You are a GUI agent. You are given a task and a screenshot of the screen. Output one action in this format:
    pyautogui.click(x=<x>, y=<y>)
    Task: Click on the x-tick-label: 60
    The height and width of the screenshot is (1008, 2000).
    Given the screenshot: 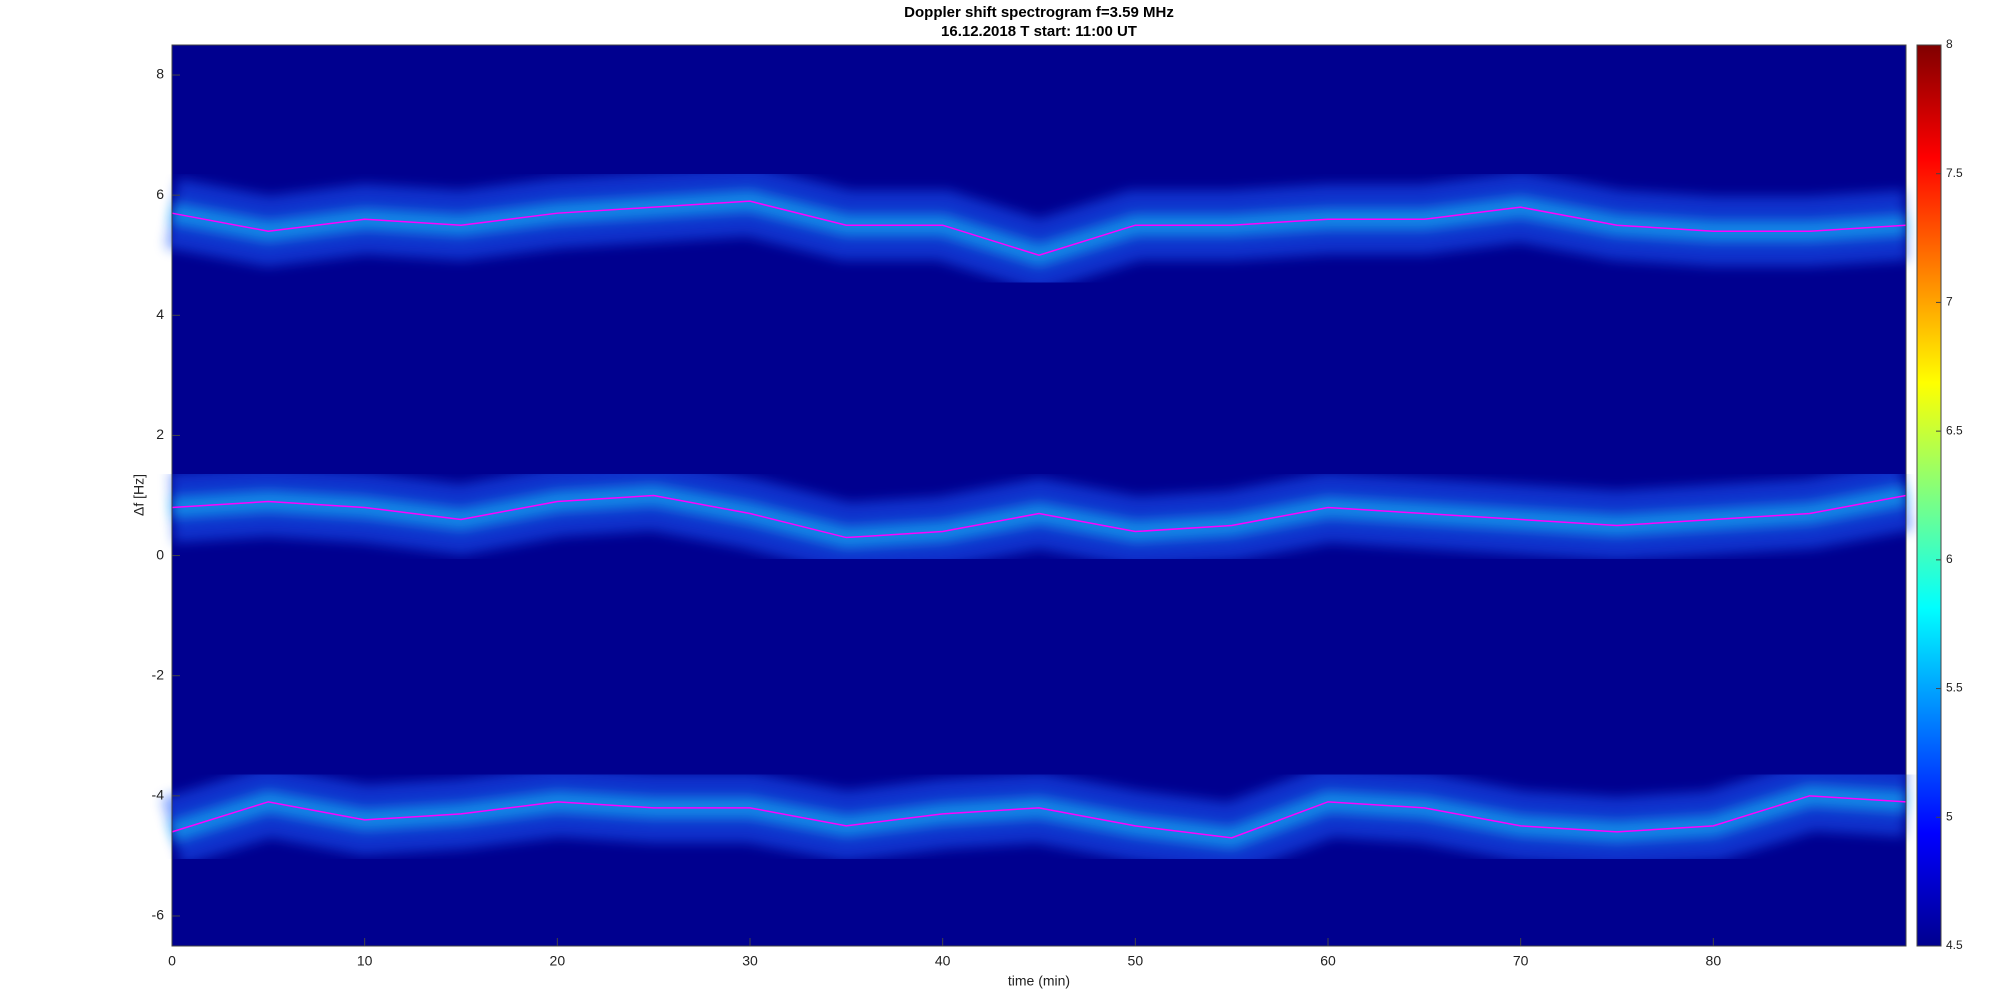 What is the action you would take?
    pyautogui.click(x=1328, y=961)
    